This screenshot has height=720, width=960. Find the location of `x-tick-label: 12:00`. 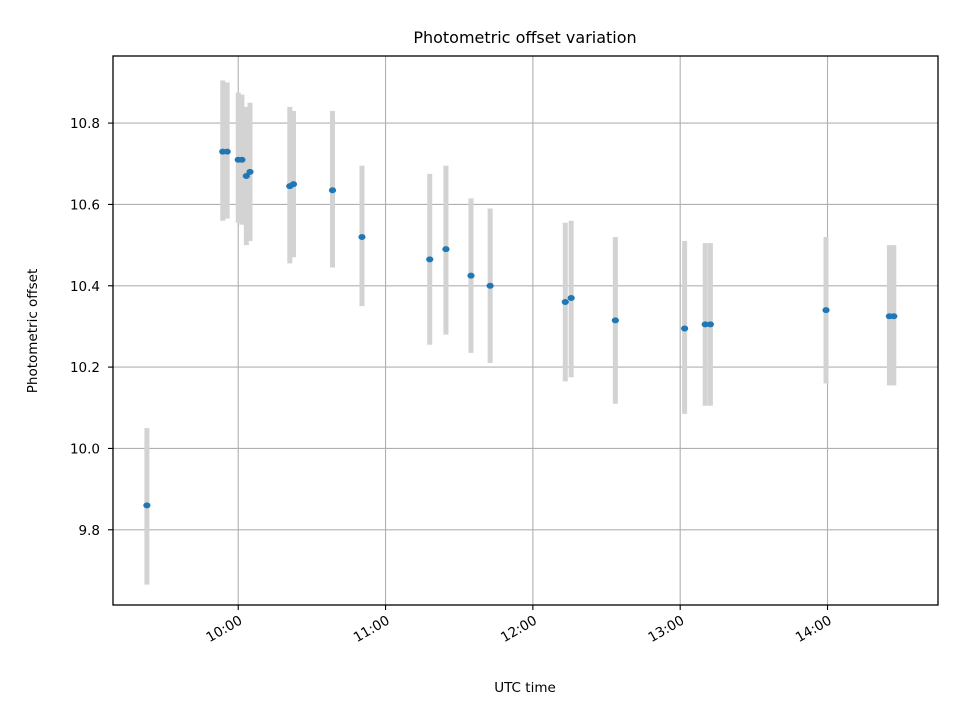

x-tick-label: 12:00 is located at coordinates (519, 629).